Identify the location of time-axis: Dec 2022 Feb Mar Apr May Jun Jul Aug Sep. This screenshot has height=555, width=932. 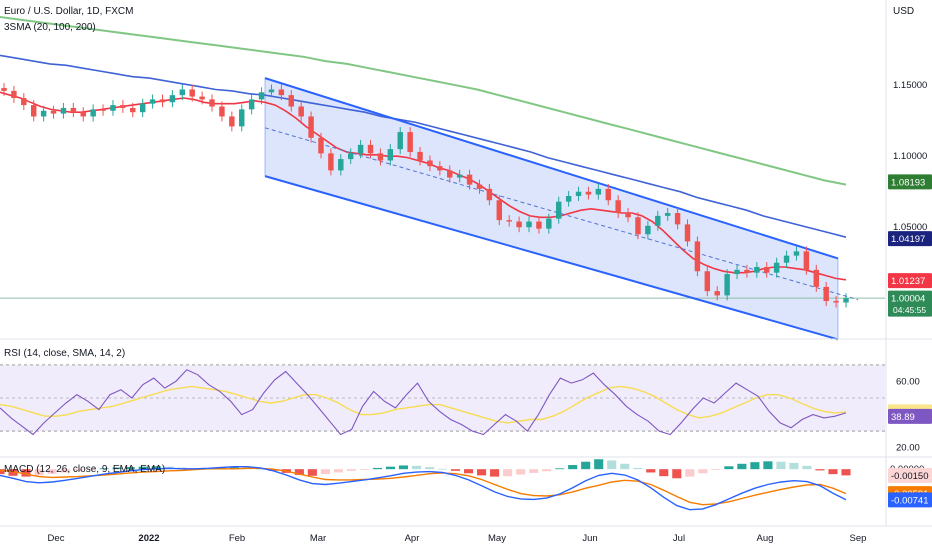
(457, 538).